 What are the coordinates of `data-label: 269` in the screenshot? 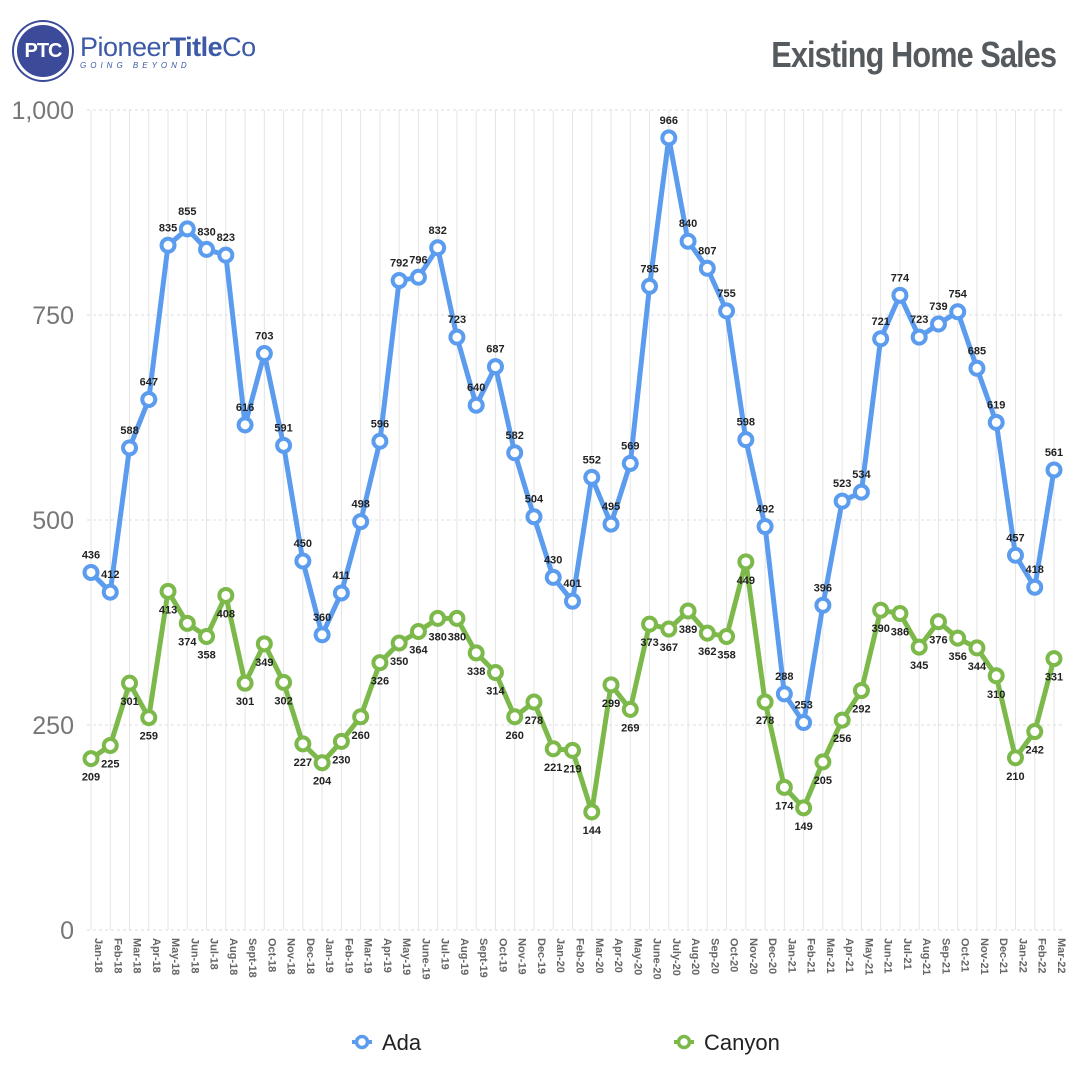 It's located at (630, 728).